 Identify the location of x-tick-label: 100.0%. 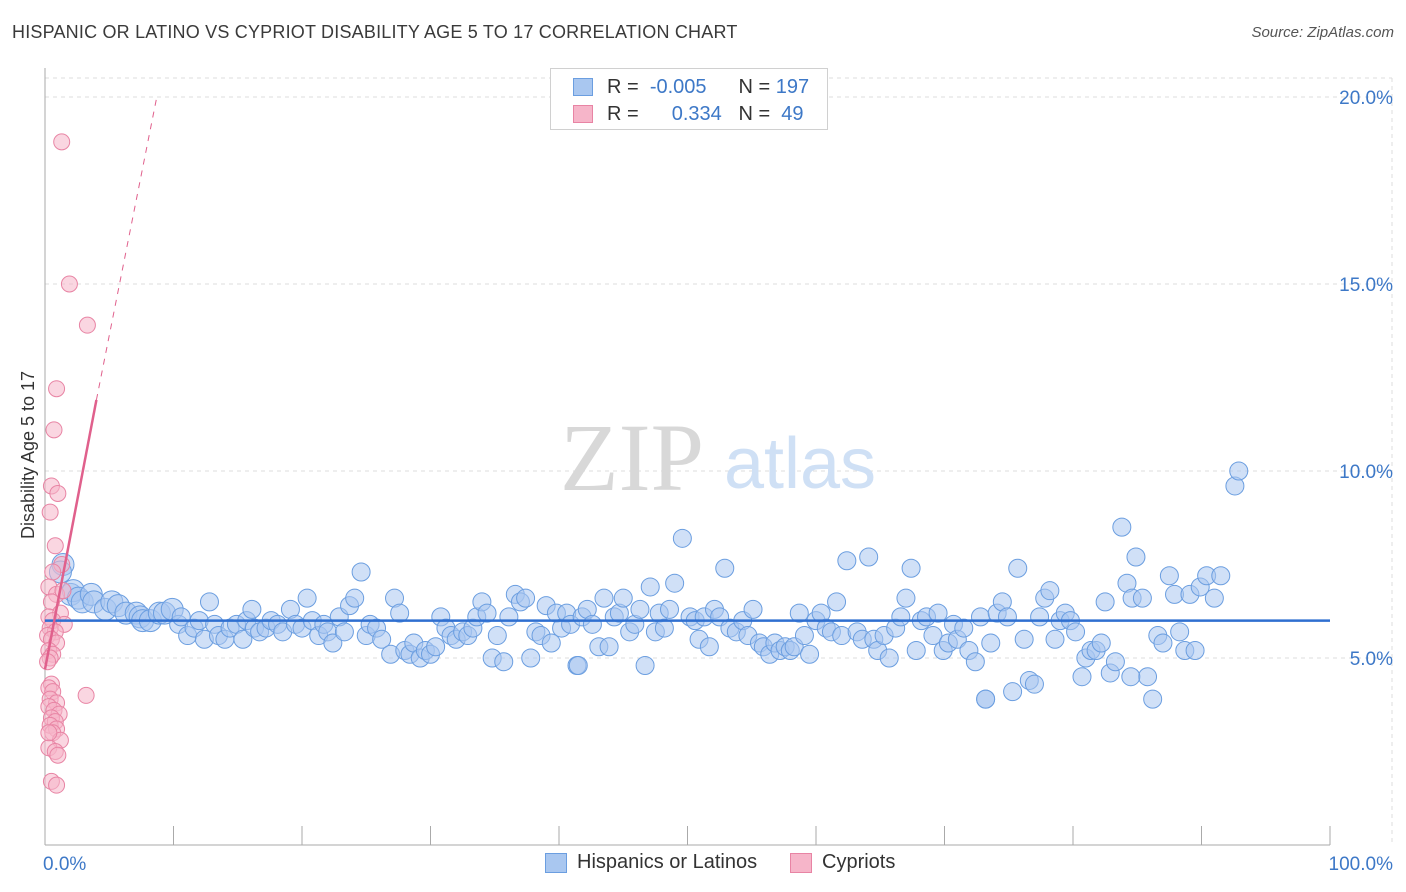
(1361, 864).